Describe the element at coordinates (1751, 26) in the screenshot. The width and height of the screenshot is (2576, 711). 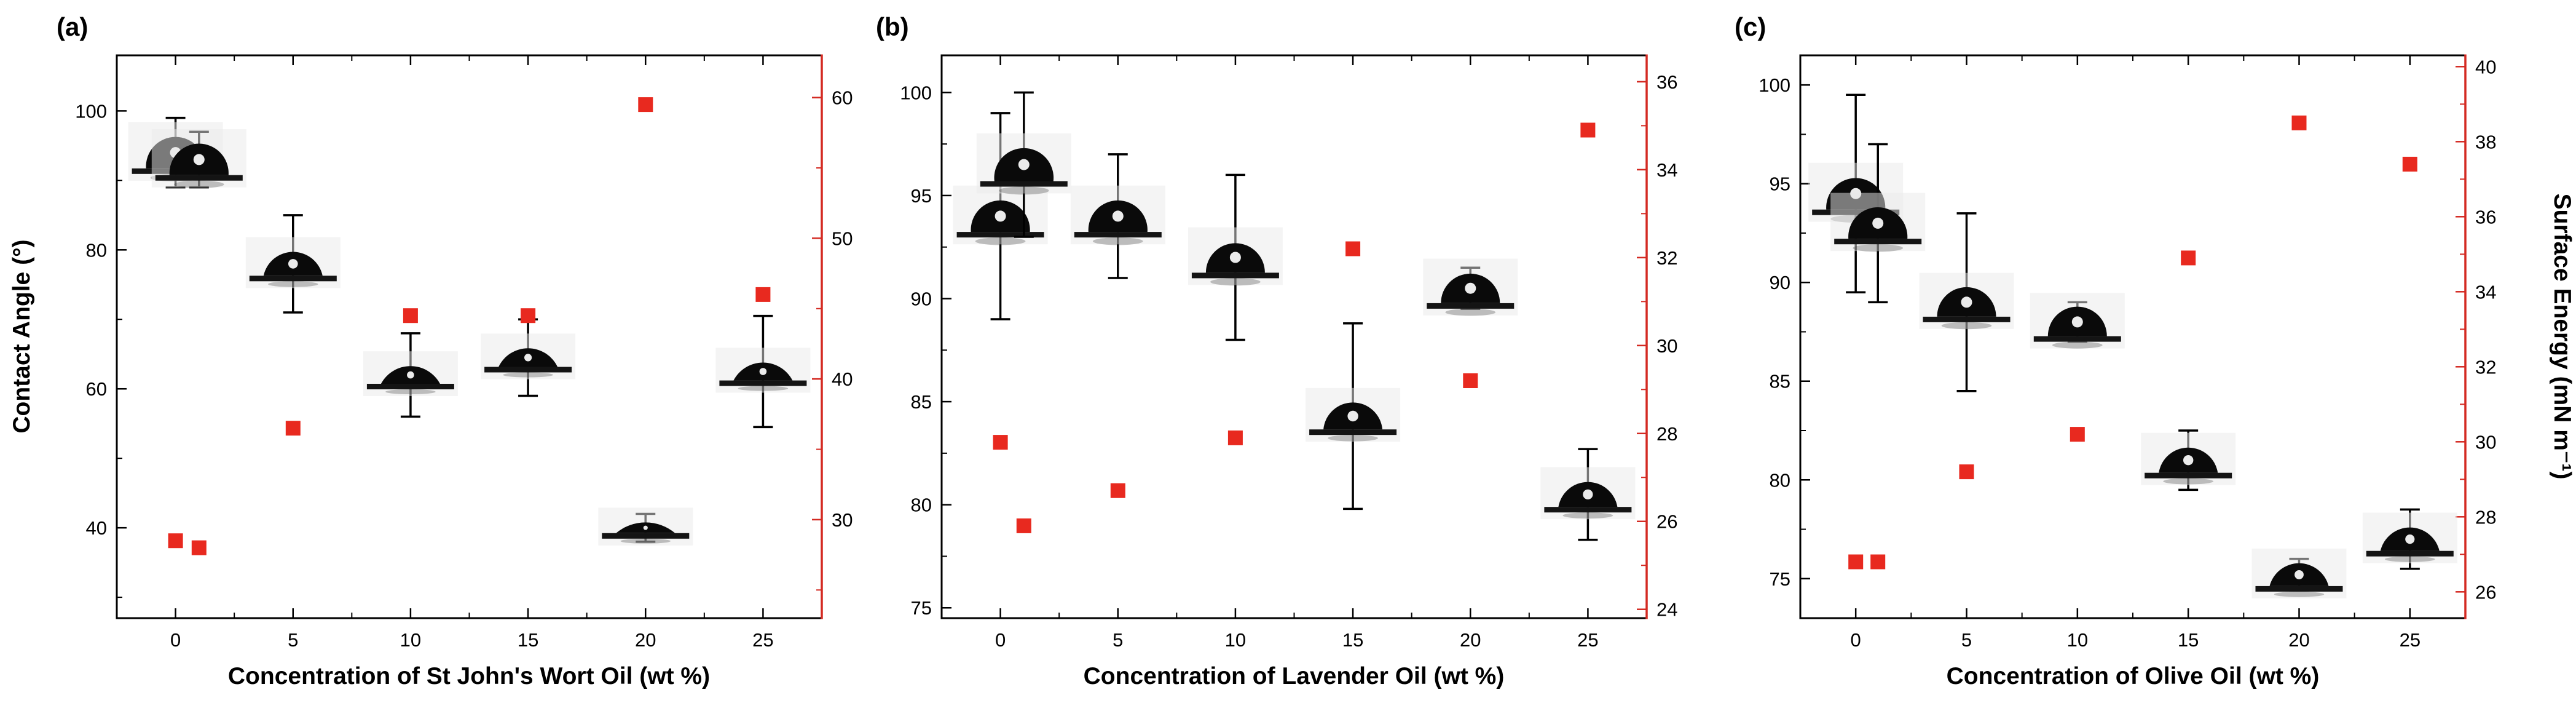
I see `panel-label-c: (c)` at that location.